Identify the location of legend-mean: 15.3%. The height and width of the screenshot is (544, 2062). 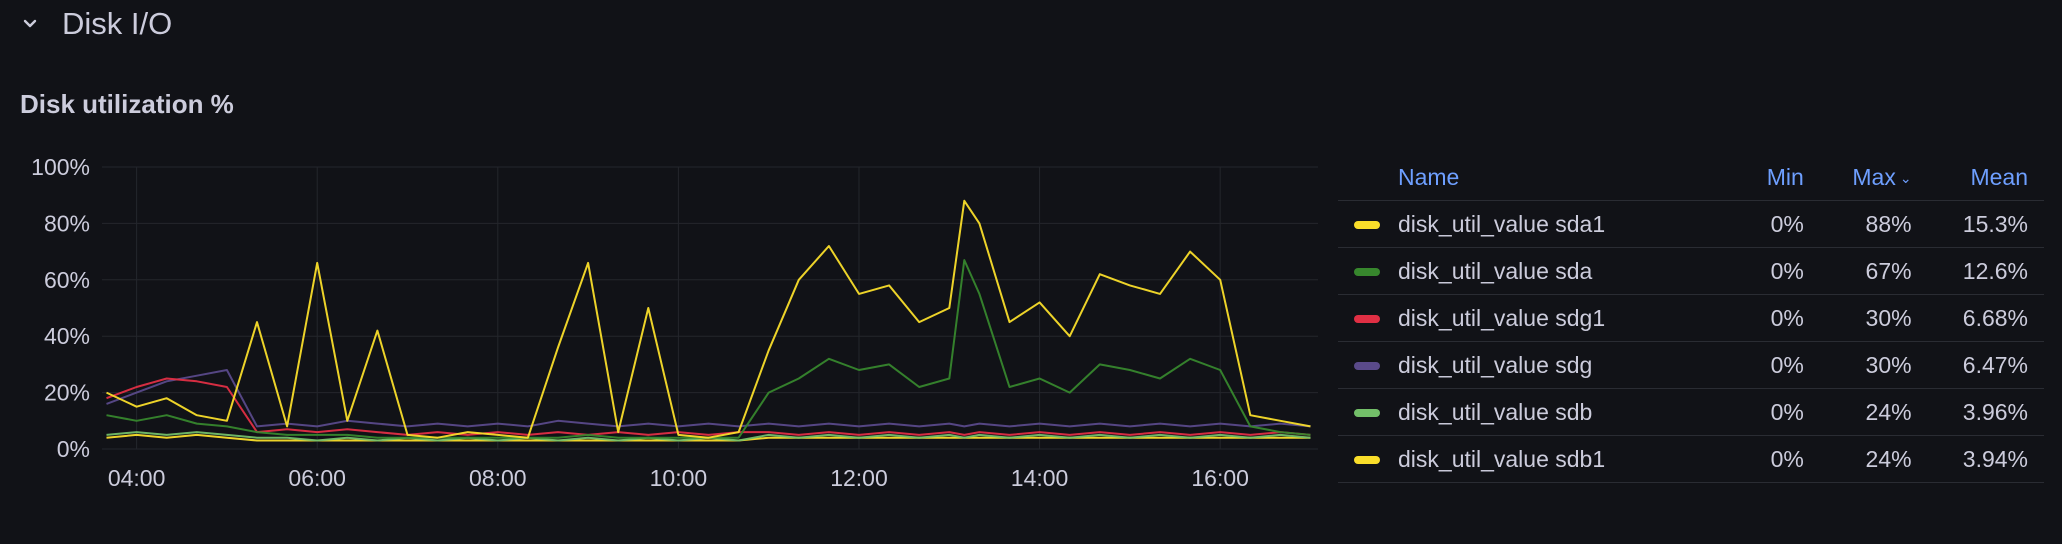
(1985, 224).